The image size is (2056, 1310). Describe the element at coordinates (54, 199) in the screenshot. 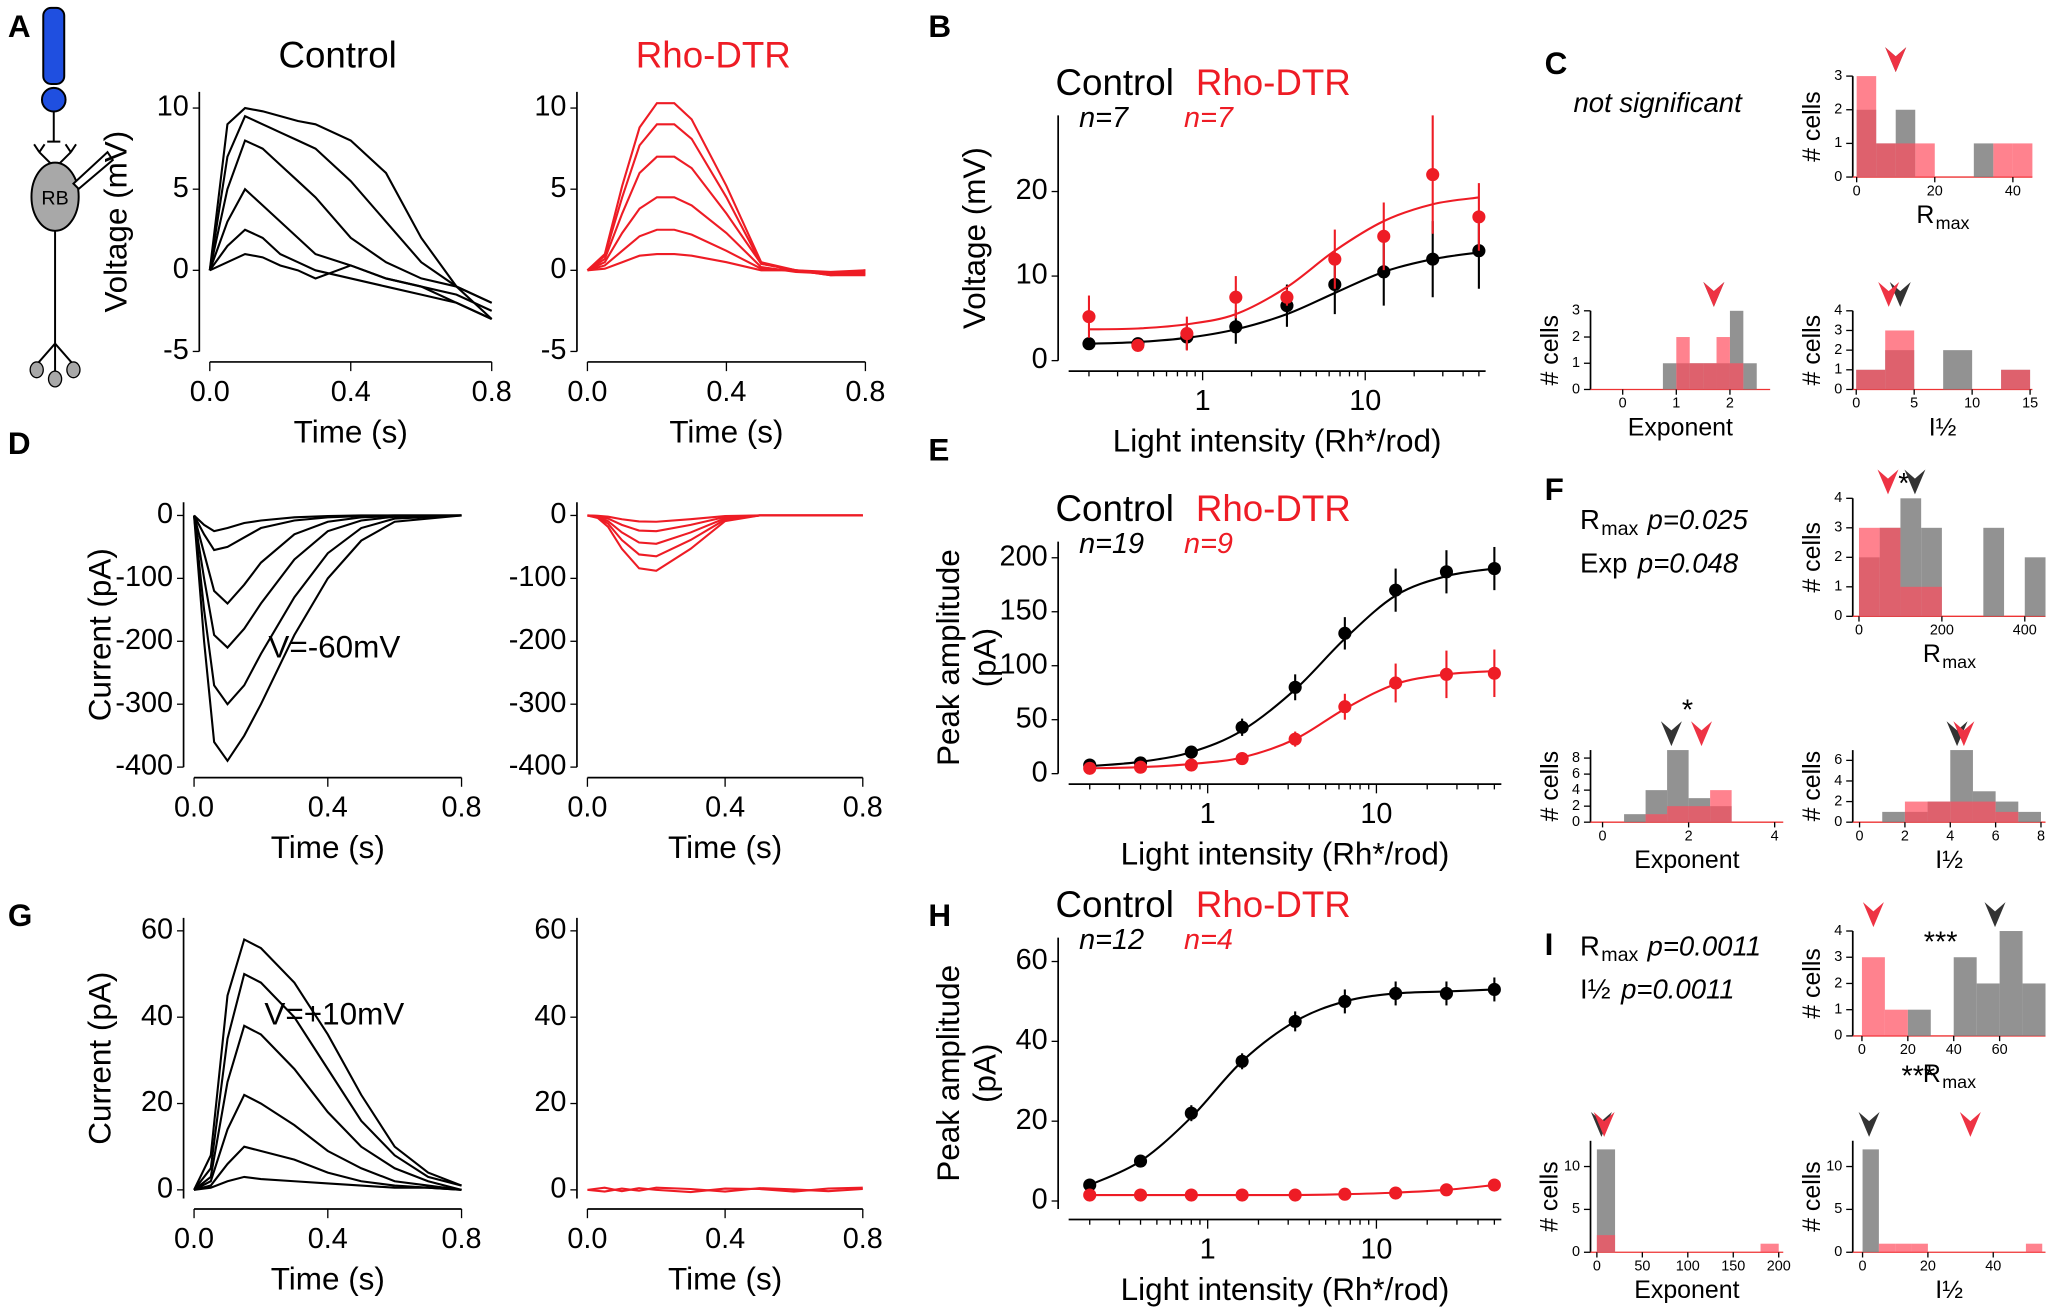

I see `cell-label: RB` at that location.